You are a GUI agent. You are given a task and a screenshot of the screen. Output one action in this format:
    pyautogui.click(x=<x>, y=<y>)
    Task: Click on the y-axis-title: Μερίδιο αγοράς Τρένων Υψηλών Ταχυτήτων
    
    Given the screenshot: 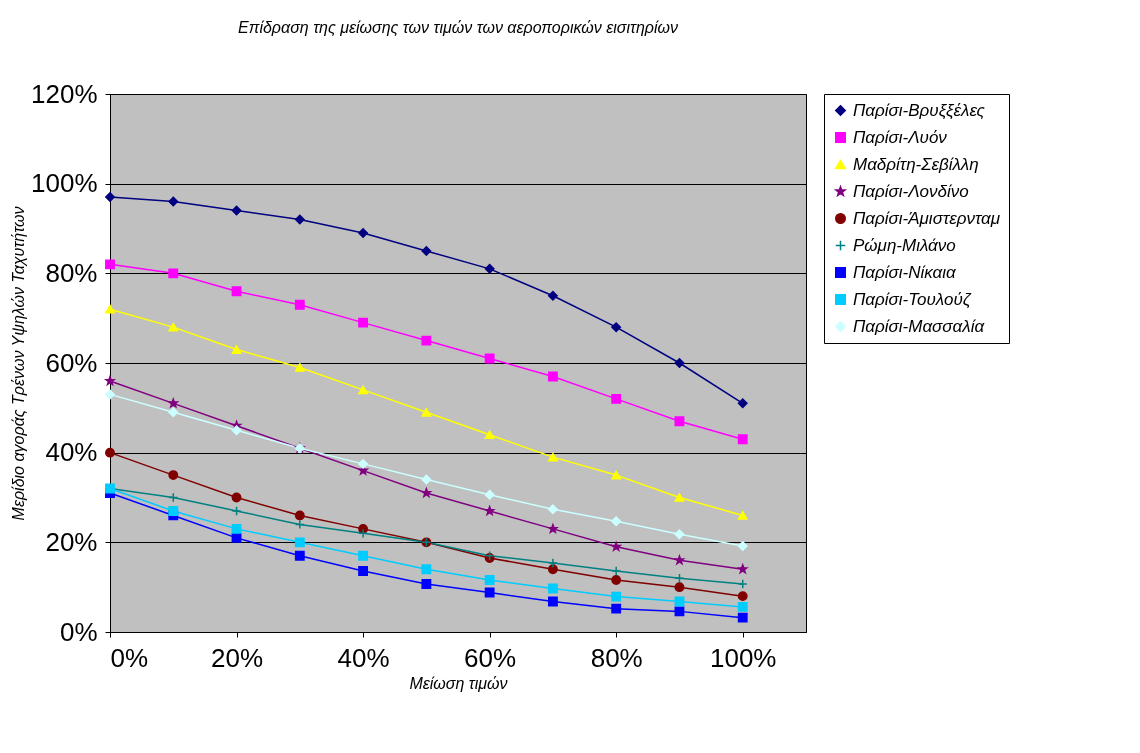 What is the action you would take?
    pyautogui.click(x=18, y=363)
    